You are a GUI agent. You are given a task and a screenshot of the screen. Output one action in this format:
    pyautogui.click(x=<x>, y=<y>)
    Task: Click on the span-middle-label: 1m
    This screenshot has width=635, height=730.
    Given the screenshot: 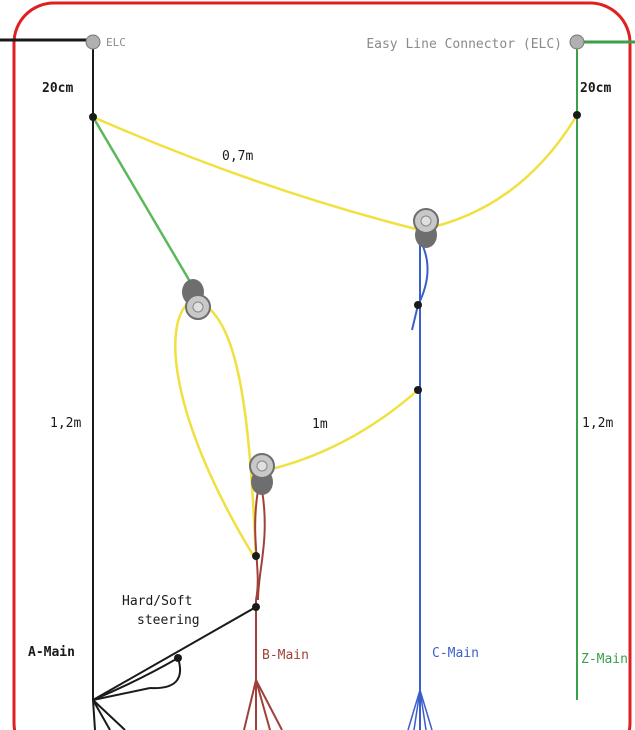 What is the action you would take?
    pyautogui.click(x=320, y=424)
    